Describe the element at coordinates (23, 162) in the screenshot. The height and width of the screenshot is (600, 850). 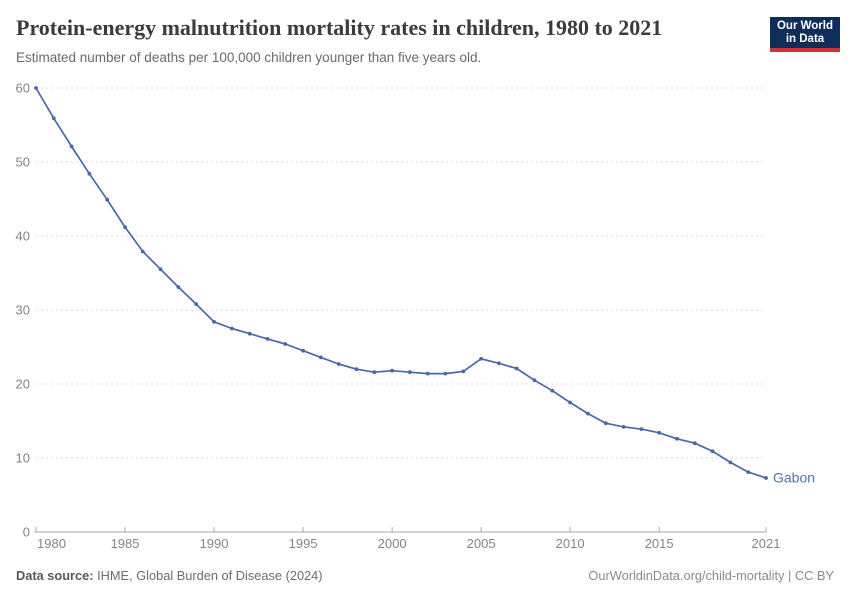
I see `y-axis-label: 50` at that location.